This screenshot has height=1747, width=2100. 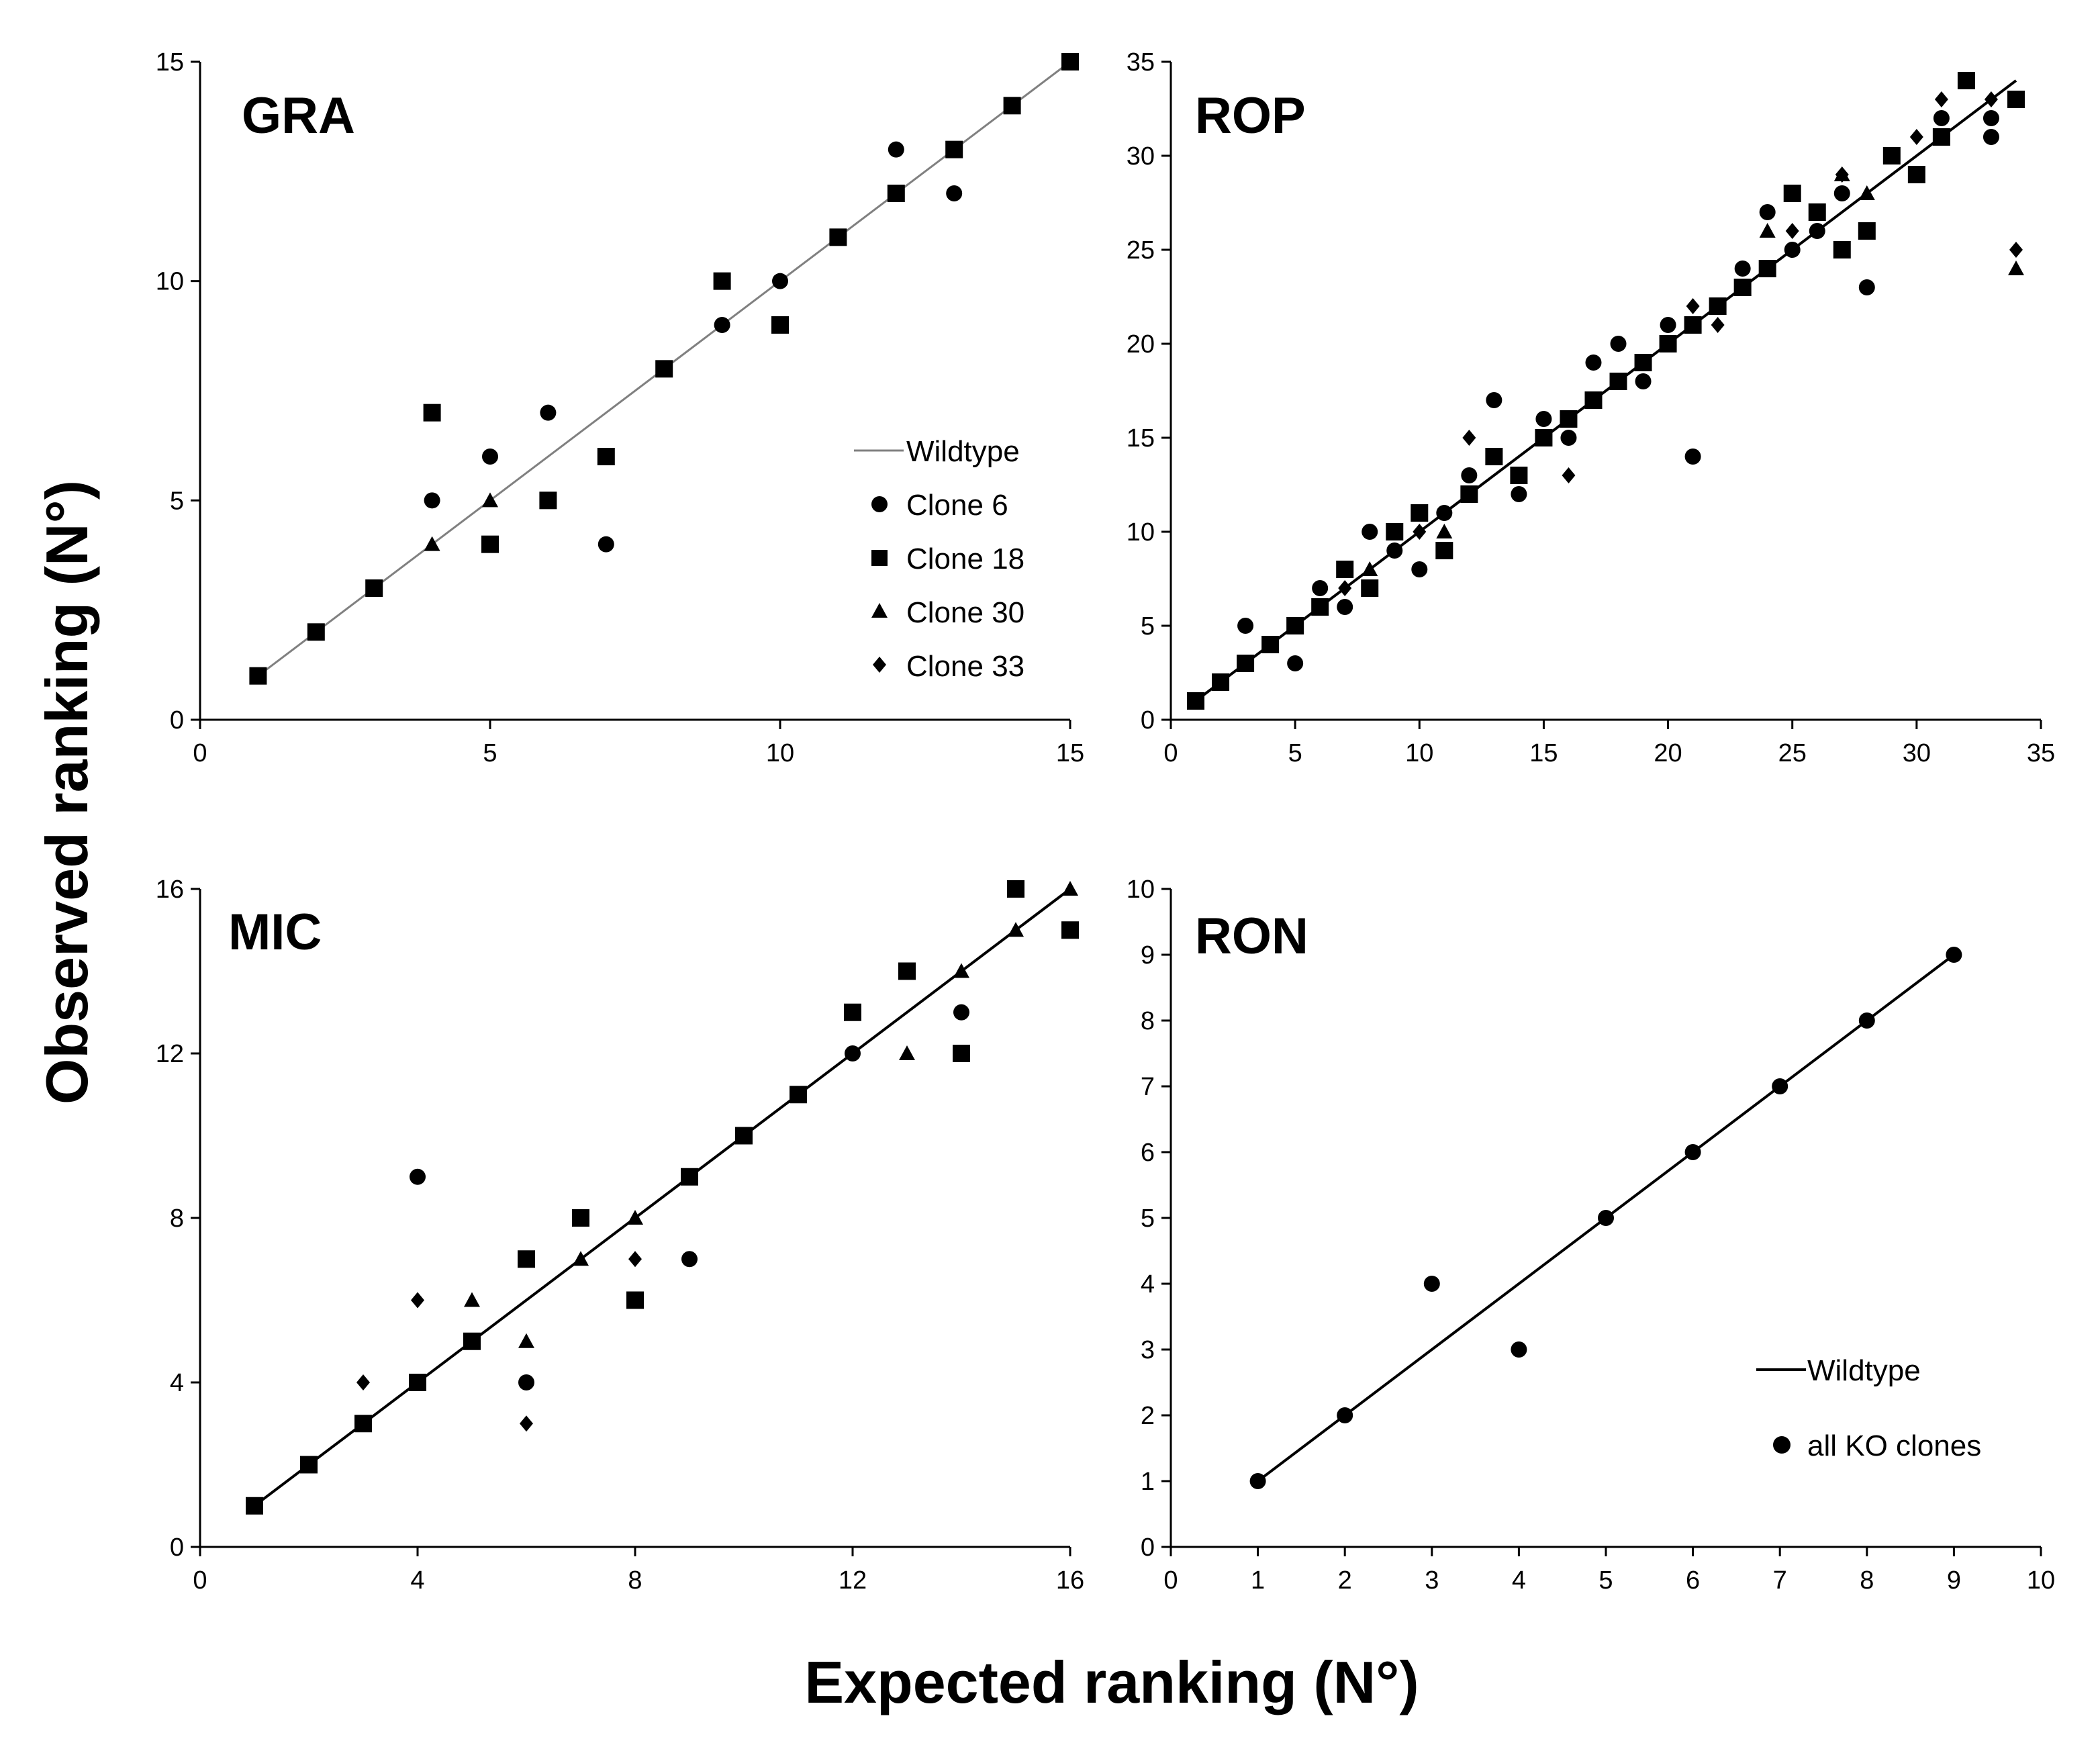 I want to click on x-tick-label: 1, so click(x=1258, y=1580).